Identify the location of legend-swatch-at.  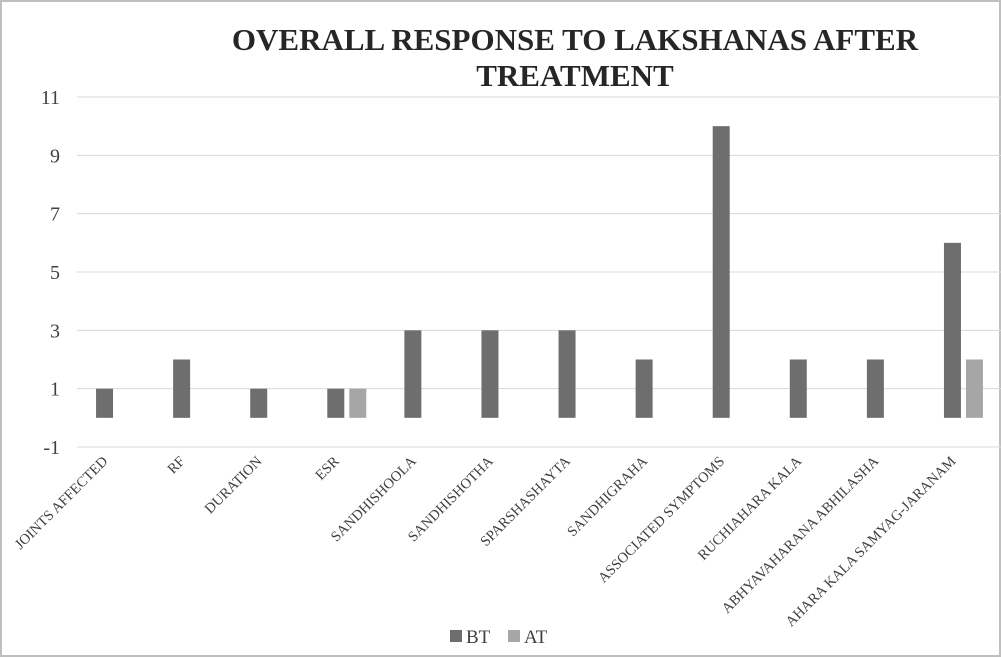
(514, 636).